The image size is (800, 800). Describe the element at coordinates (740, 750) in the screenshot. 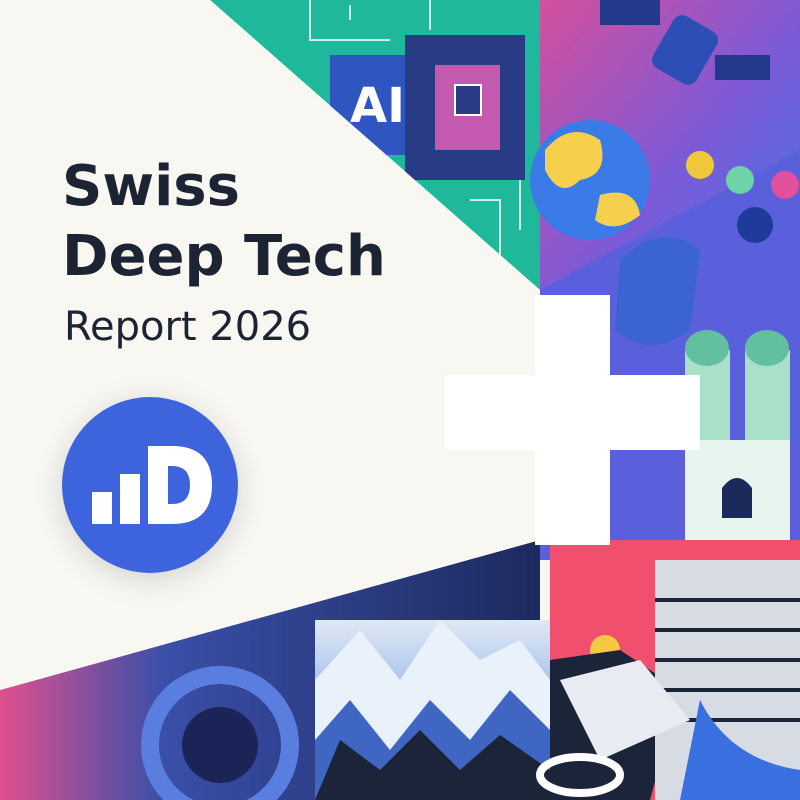

I see `river` at that location.